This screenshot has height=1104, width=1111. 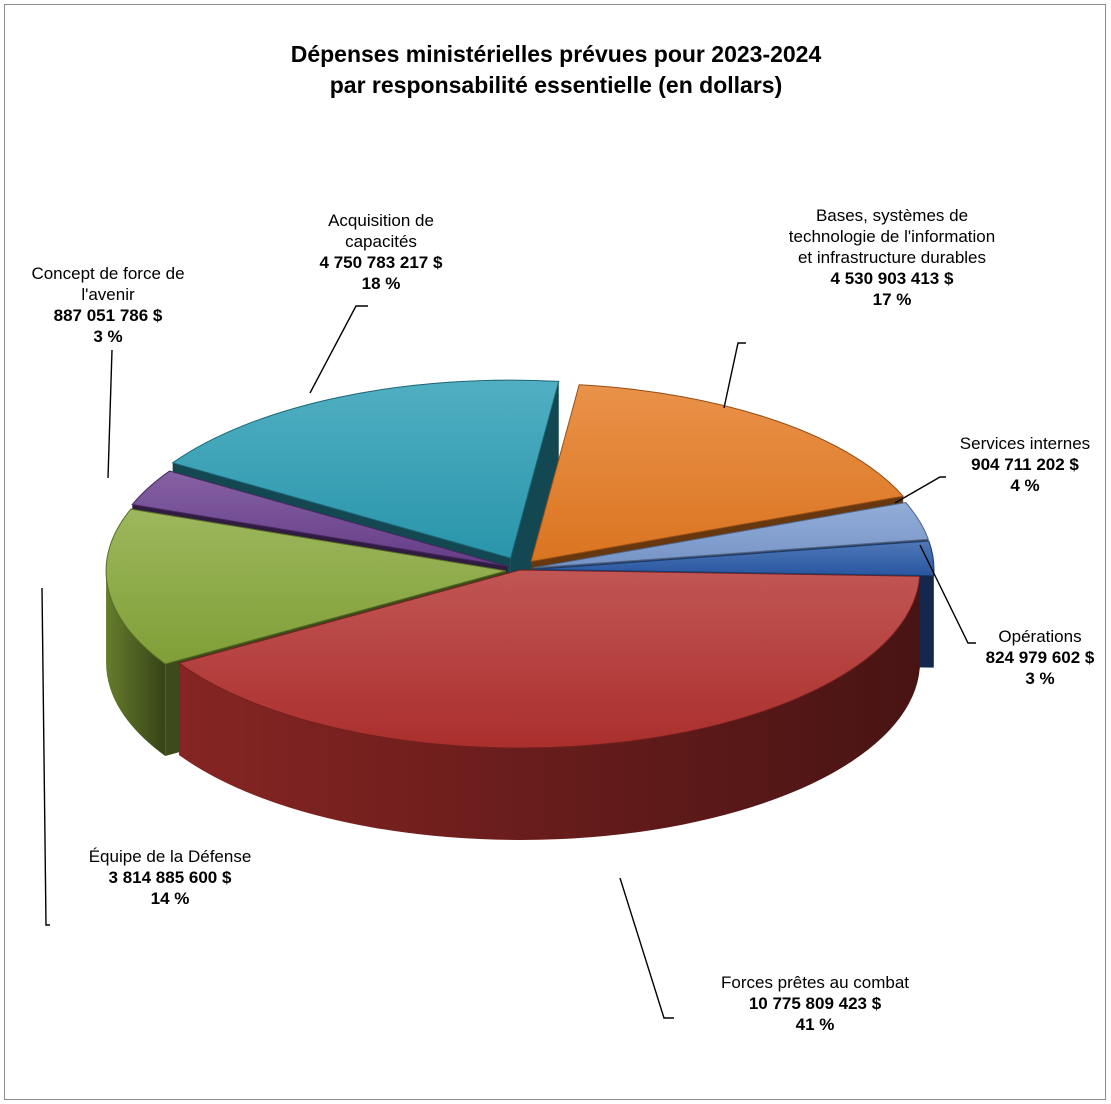 I want to click on slice-label-name: Acquisition de, so click(x=381, y=220).